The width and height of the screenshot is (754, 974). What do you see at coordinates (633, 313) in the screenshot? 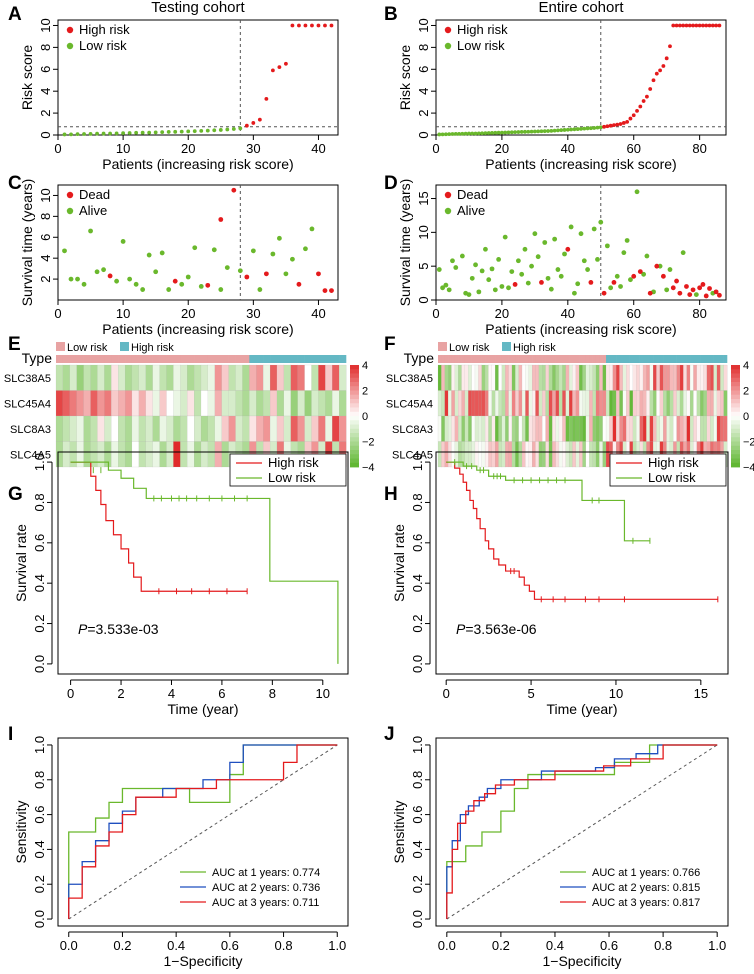
I see `x-tick-label: 60` at bounding box center [633, 313].